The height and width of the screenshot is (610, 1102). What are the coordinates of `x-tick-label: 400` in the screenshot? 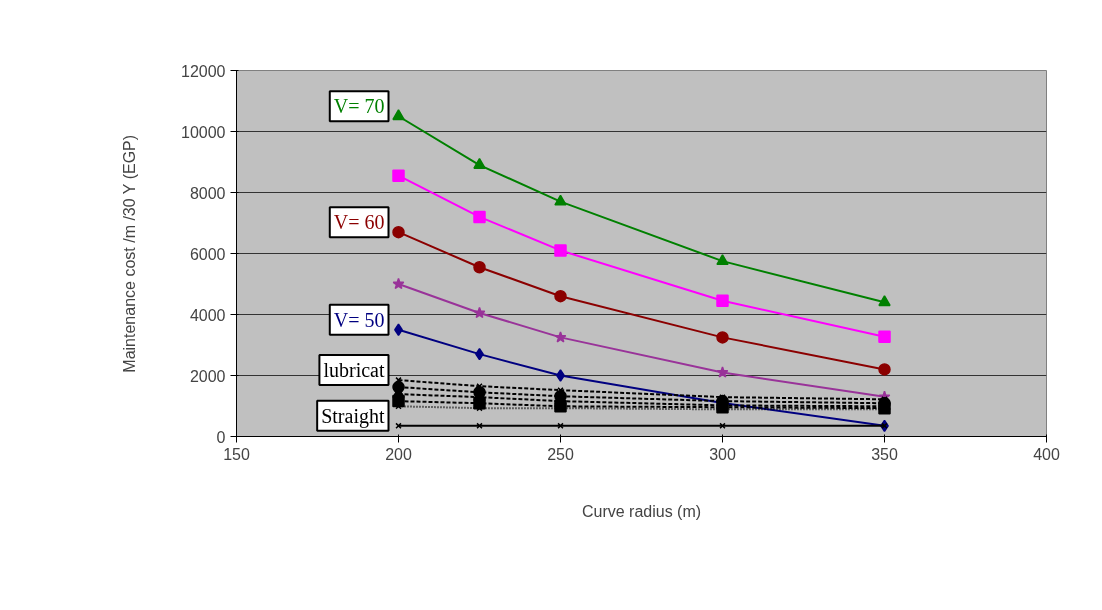 It's located at (1046, 454).